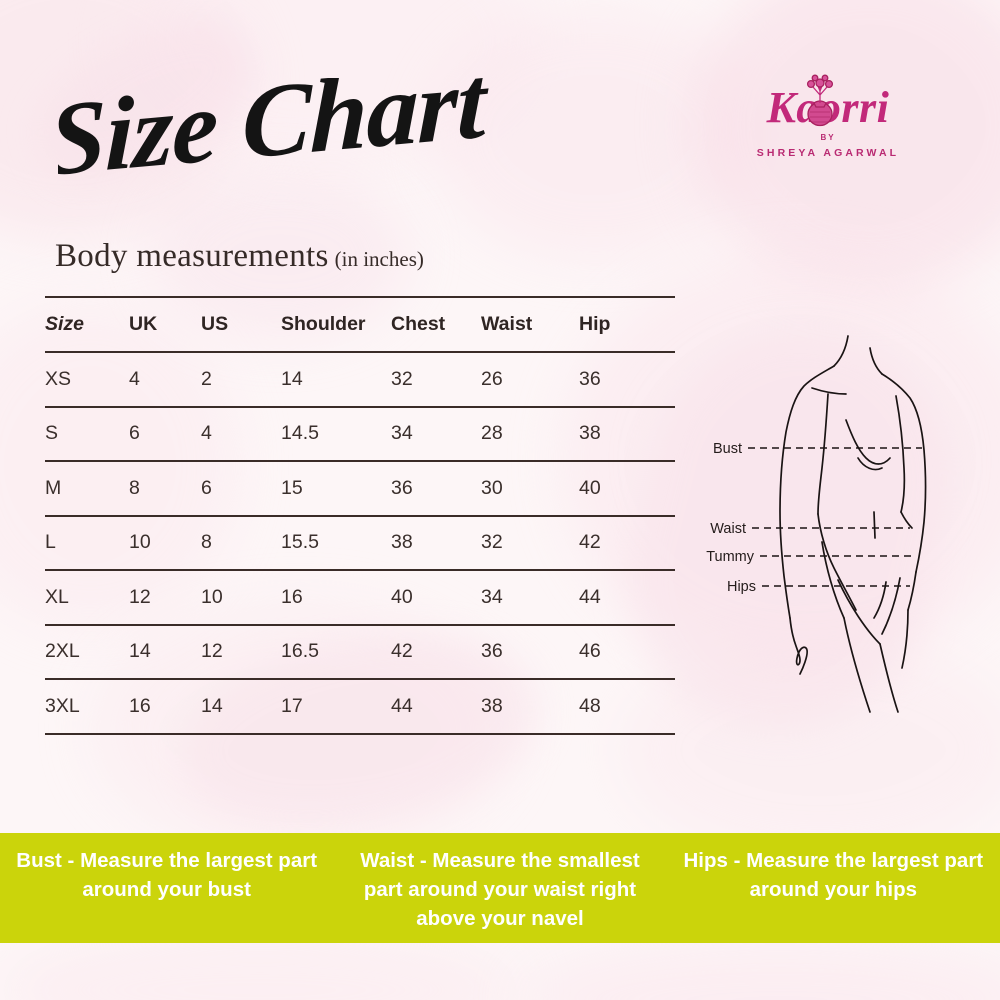 This screenshot has height=1000, width=1000. Describe the element at coordinates (827, 137) in the screenshot. I see `logo-by-label: BY` at that location.